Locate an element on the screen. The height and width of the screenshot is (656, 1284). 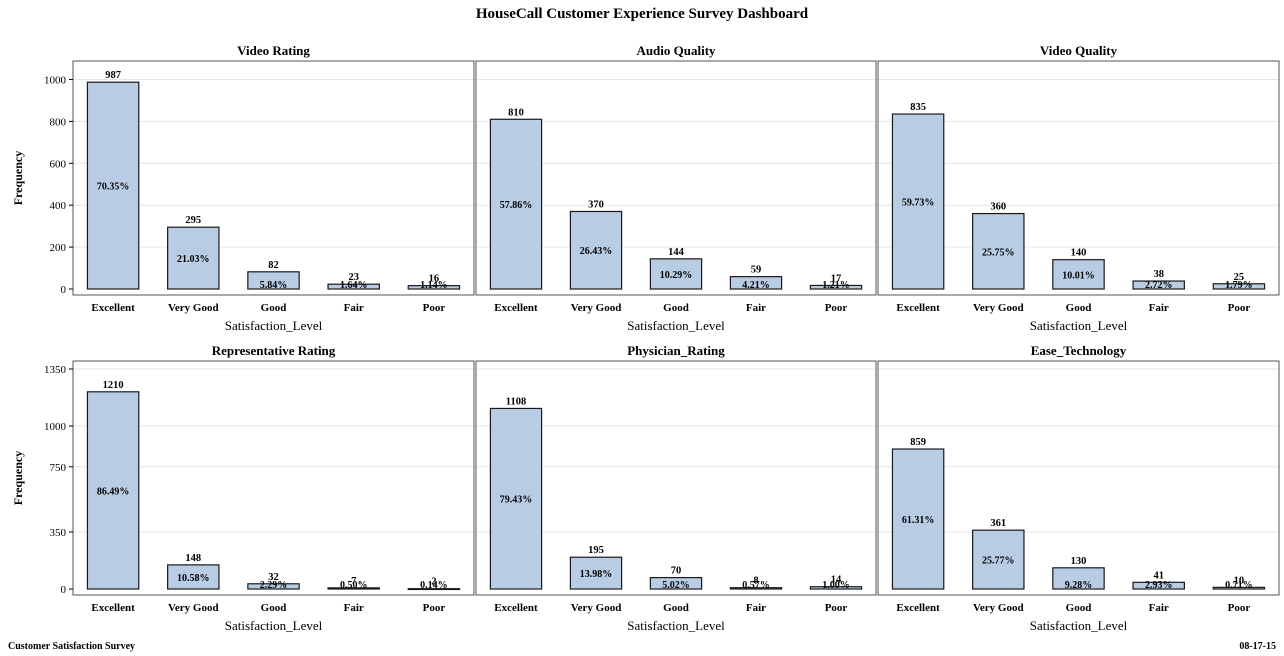
video-rating-xlabel: Satisfaction_Level is located at coordinates (274, 325).